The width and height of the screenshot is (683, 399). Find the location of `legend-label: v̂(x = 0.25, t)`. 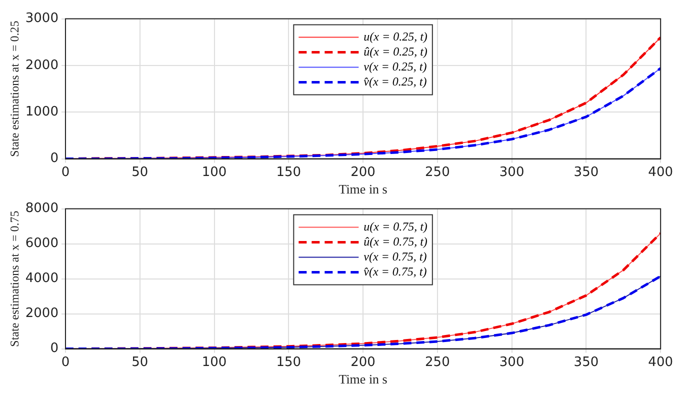

legend-label: v̂(x = 0.25, t) is located at coordinates (395, 81).